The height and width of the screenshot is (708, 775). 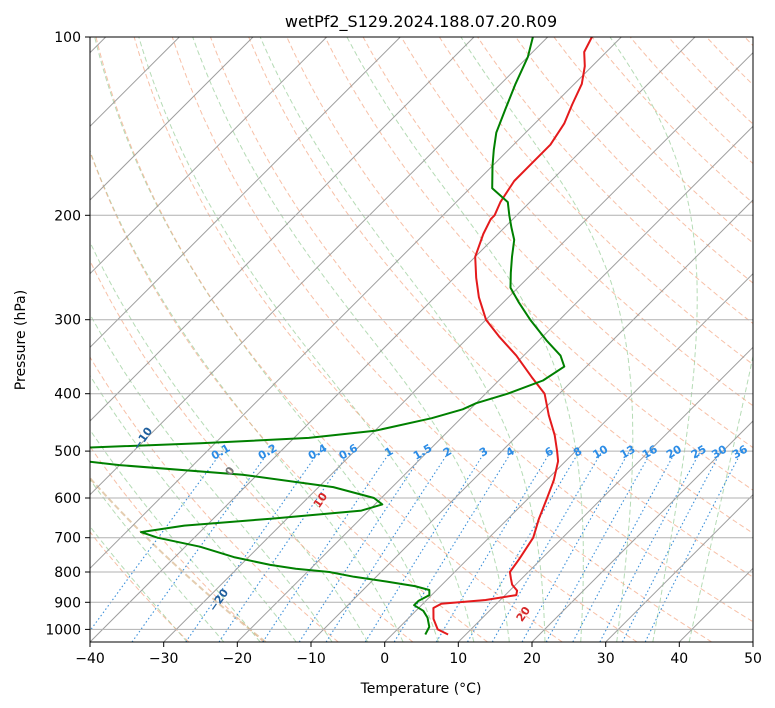 I want to click on y-tick-label: 300, so click(x=67, y=321).